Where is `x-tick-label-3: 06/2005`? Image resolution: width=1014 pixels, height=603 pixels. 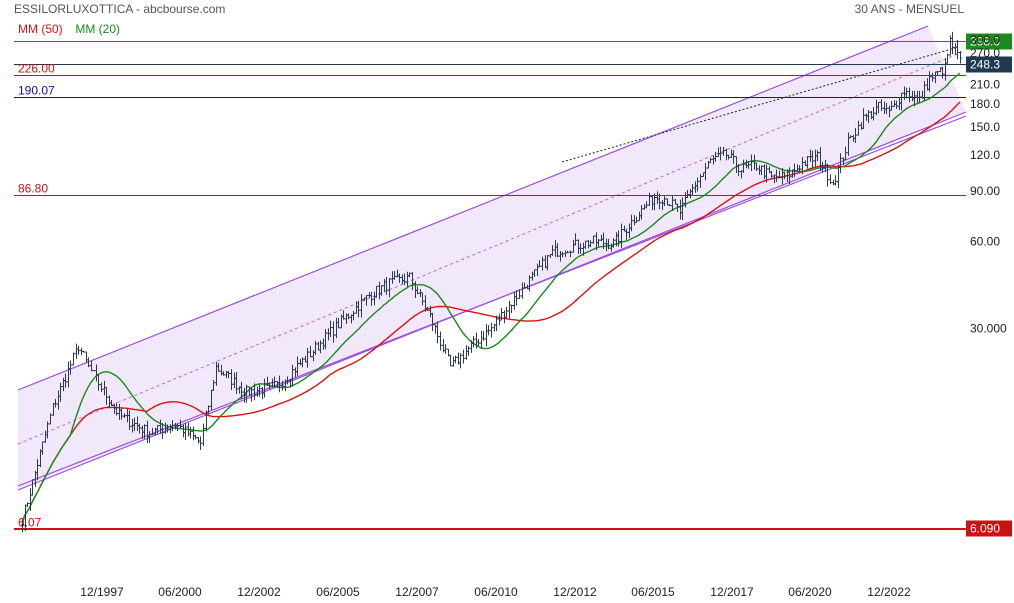
x-tick-label-3: 06/2005 is located at coordinates (338, 592).